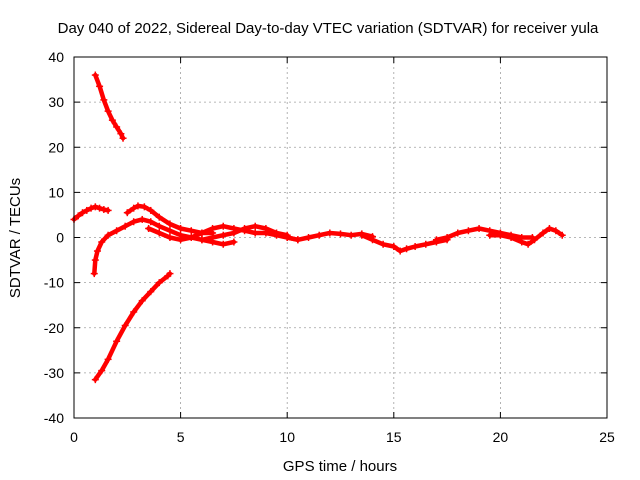  What do you see at coordinates (74, 437) in the screenshot?
I see `x-tick-label: 0` at bounding box center [74, 437].